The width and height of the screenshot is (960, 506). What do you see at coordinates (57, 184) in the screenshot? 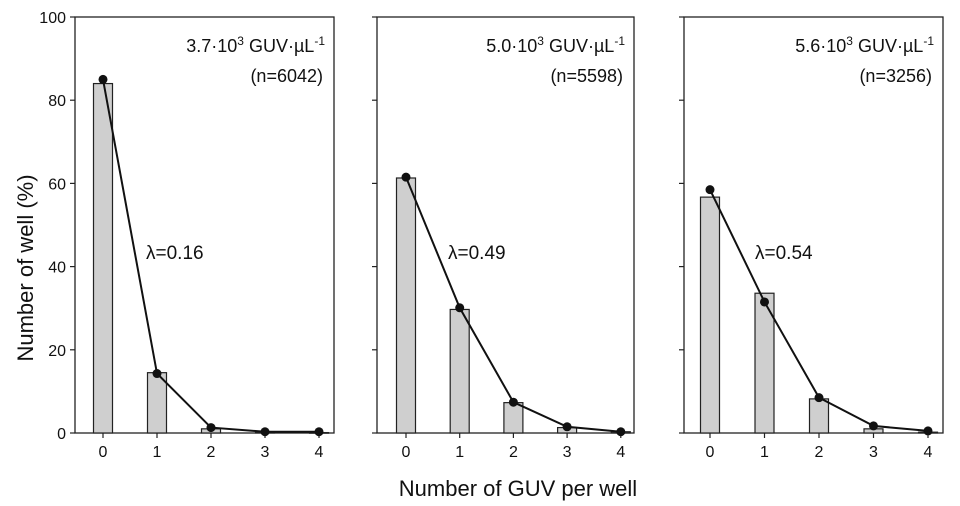
I see `y-tick-label: 60` at bounding box center [57, 184].